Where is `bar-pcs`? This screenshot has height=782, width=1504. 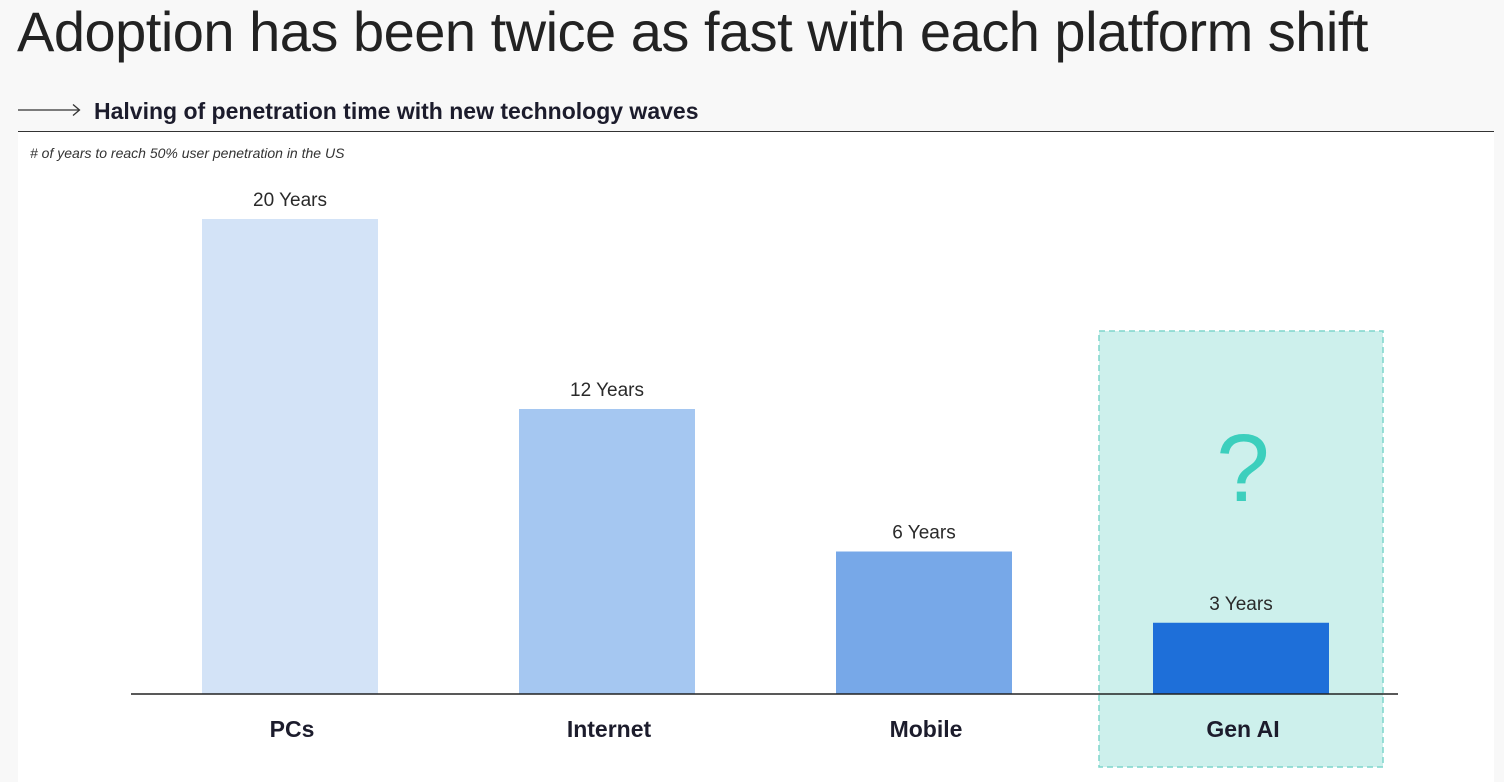 bar-pcs is located at coordinates (290, 456).